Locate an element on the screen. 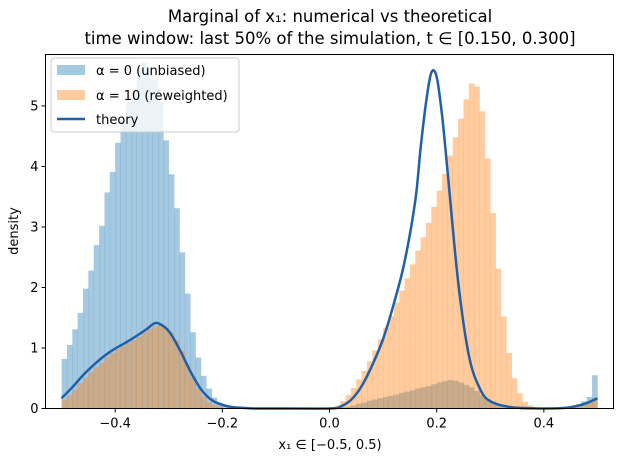  legend-label-theory: theory is located at coordinates (117, 120).